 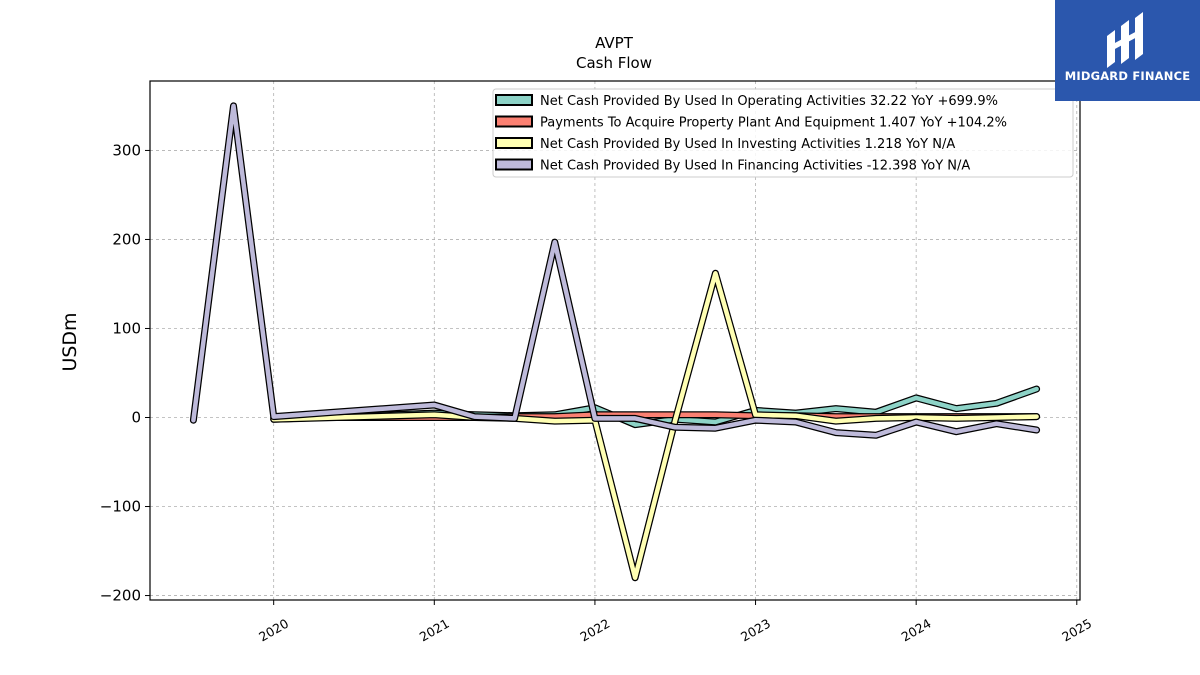 I want to click on midgard-finance-logo: MIDGARD FINANCE, so click(x=1127, y=50).